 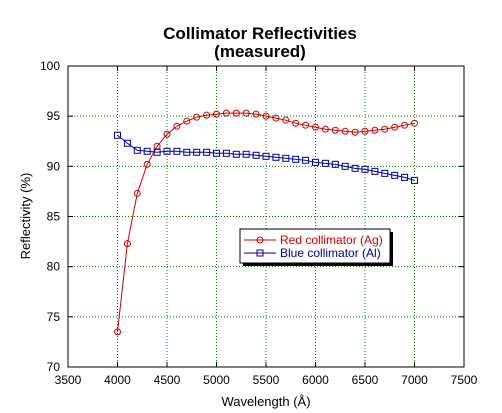 What do you see at coordinates (260, 33) in the screenshot?
I see `chart-title: Collimator Reflectivities` at bounding box center [260, 33].